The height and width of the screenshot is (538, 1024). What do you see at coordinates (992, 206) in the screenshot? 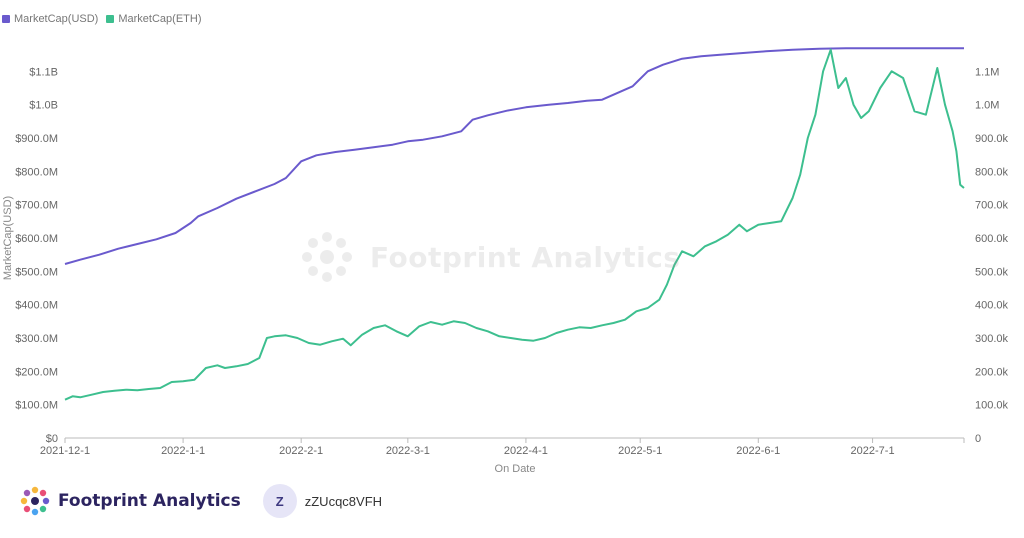
I see `y-right-tick-label: 700.0k` at bounding box center [992, 206].